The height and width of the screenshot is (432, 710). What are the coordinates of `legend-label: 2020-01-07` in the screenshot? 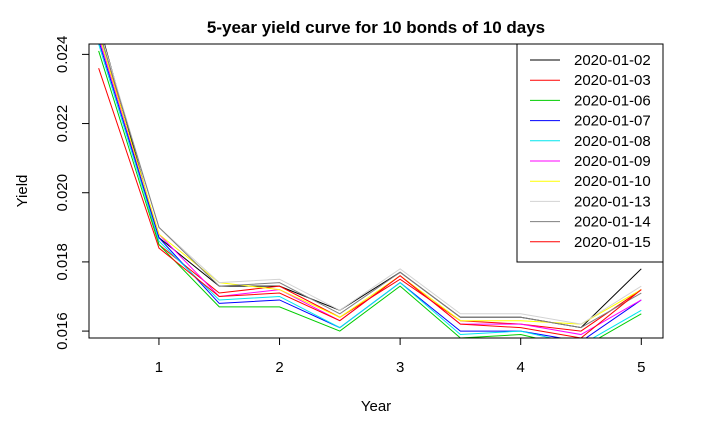 It's located at (612, 121).